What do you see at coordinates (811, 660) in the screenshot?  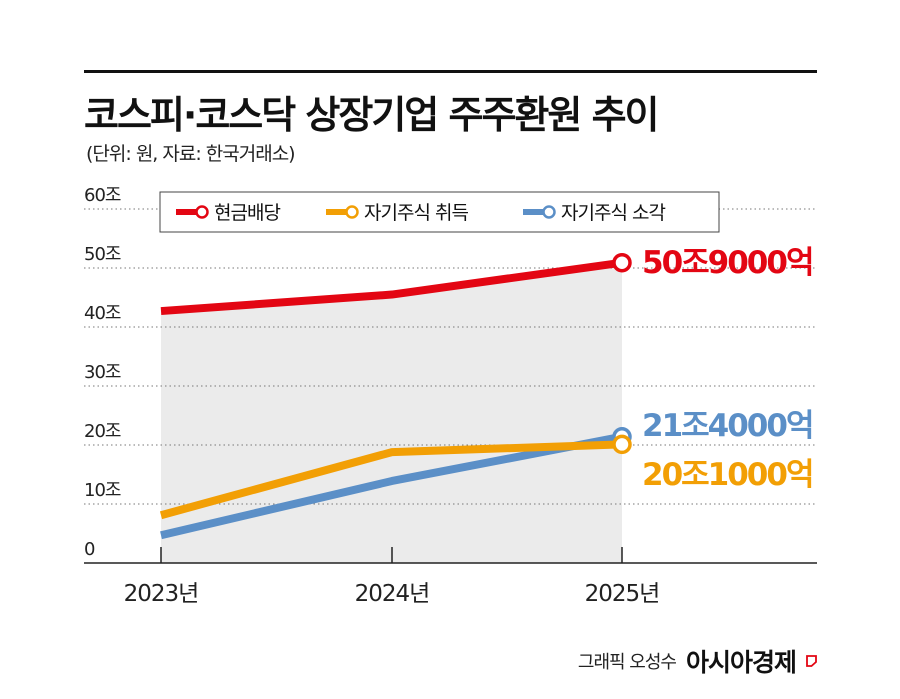 I see `logo-mark-icon` at bounding box center [811, 660].